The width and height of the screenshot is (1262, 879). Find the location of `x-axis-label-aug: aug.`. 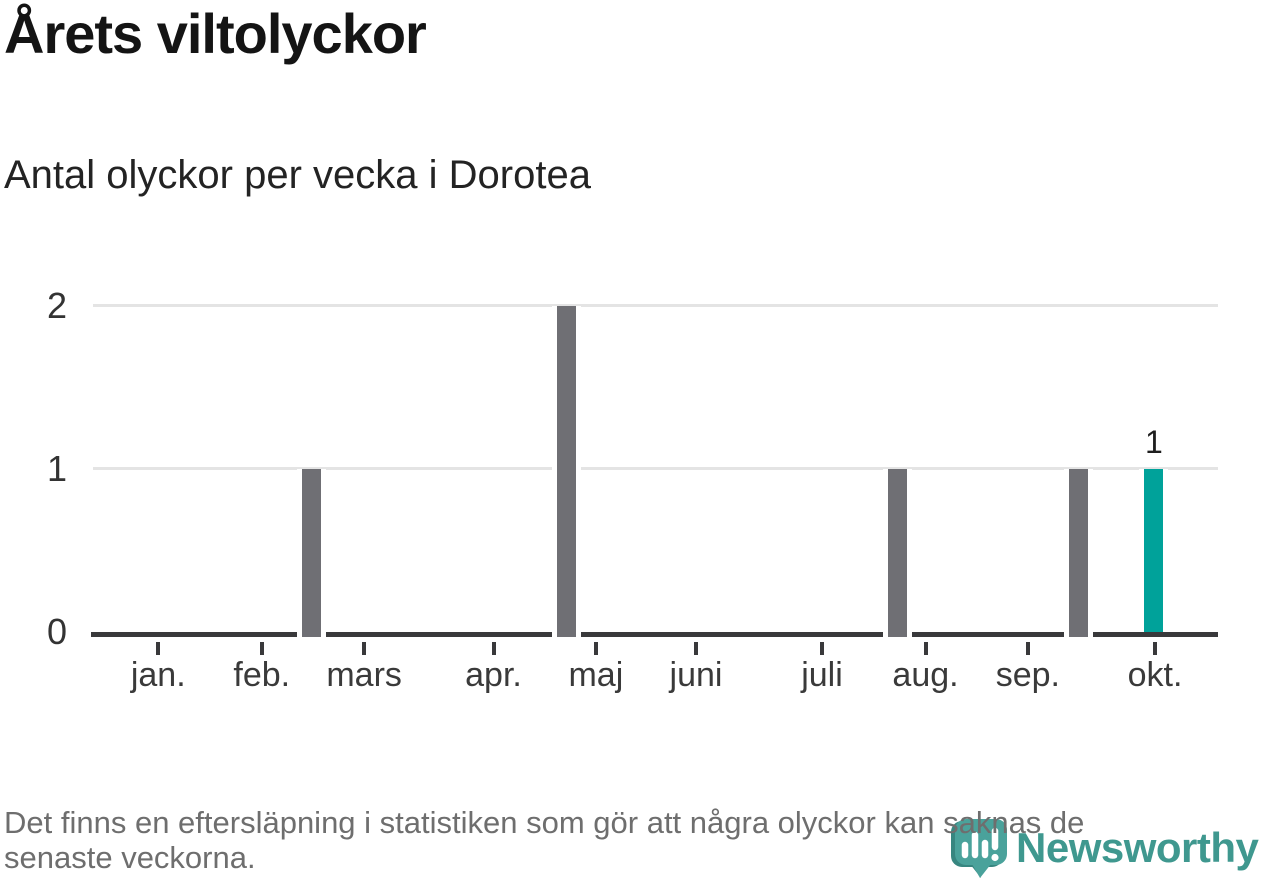

x-axis-label-aug: aug. is located at coordinates (925, 675).